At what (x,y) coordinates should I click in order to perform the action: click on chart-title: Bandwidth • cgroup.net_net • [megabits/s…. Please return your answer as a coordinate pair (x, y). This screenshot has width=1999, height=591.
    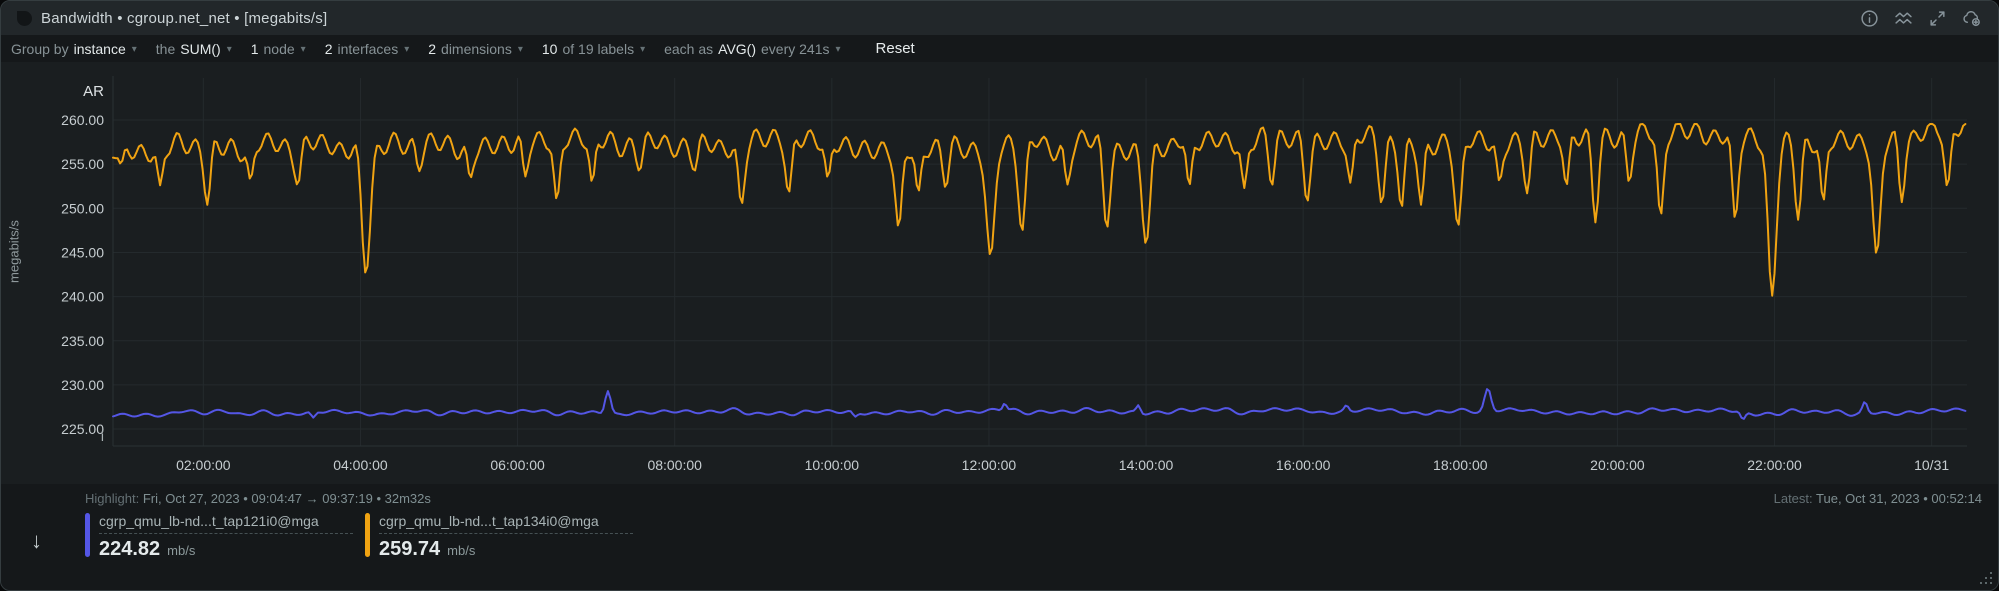
    Looking at the image, I should click on (184, 18).